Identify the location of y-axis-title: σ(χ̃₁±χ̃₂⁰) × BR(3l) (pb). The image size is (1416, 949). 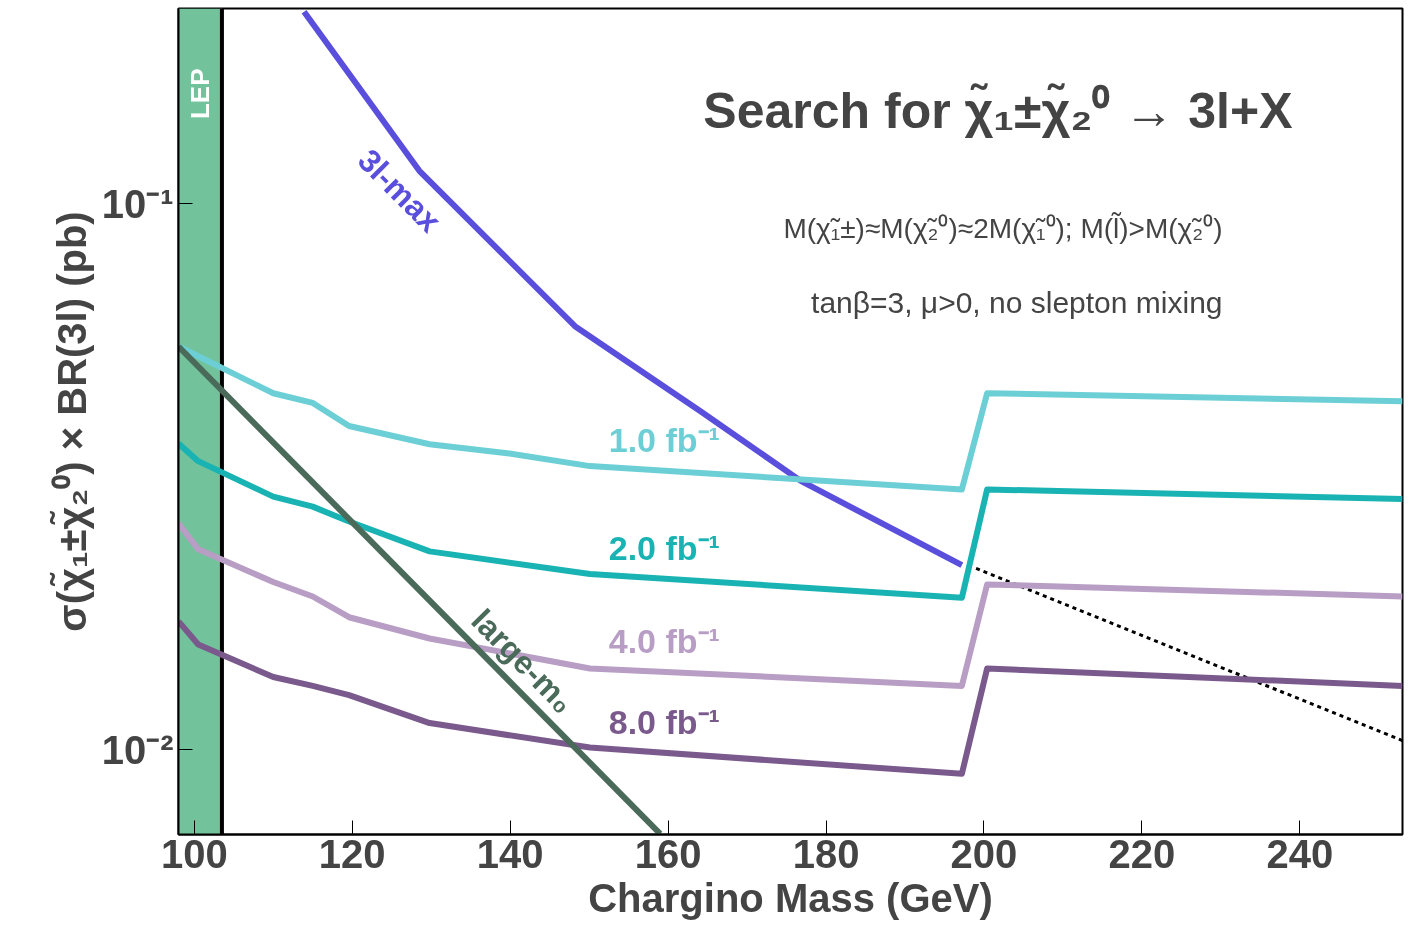
(71, 421).